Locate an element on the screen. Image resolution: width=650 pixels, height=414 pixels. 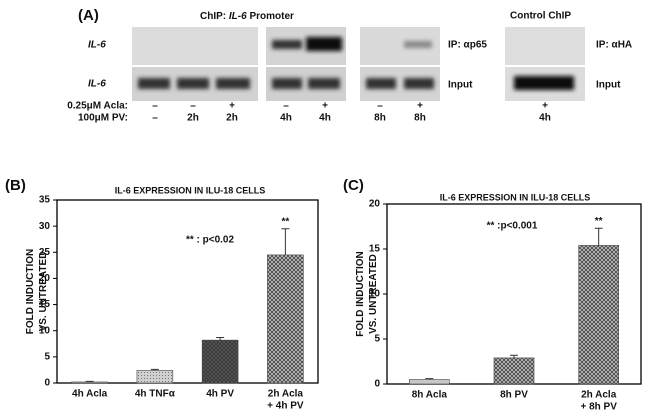
x-tick-label: + 4h PV is located at coordinates (285, 406).